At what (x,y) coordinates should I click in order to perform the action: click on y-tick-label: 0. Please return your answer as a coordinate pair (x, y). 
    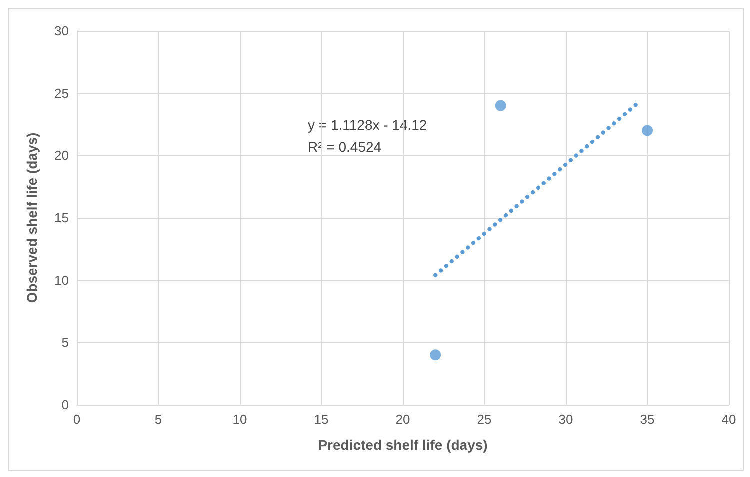
    Looking at the image, I should click on (65, 405).